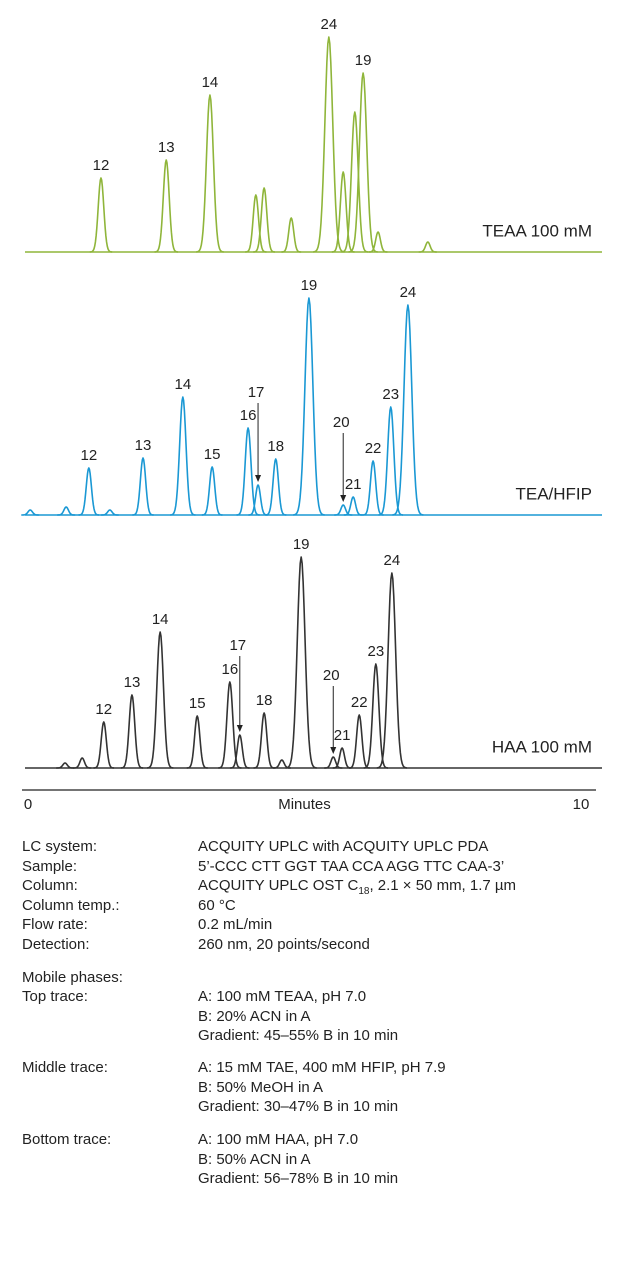 This screenshot has width=633, height=1280. What do you see at coordinates (542, 746) in the screenshot?
I see `trace-label: HAA 100 mM` at bounding box center [542, 746].